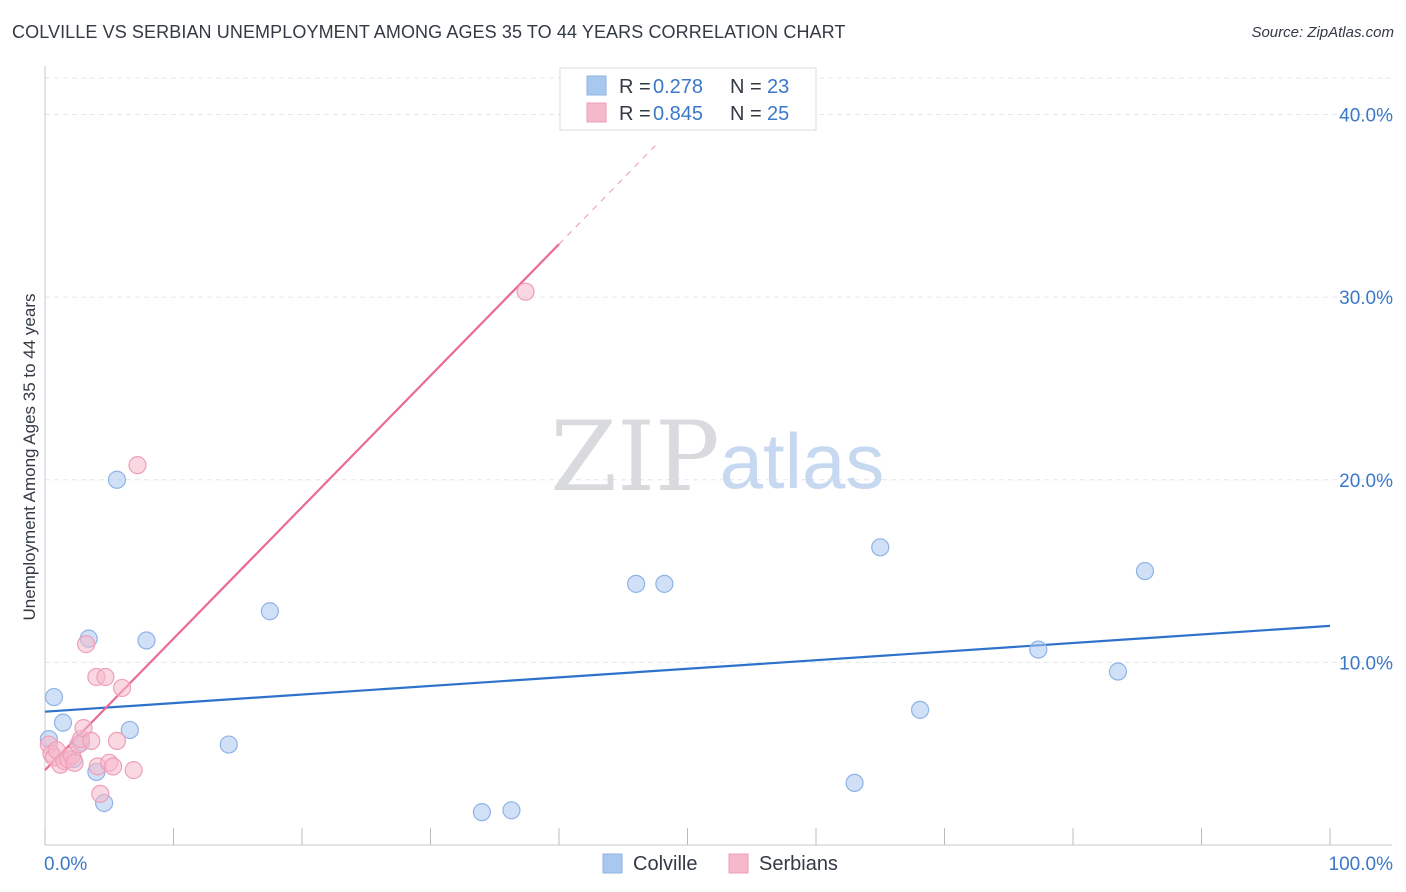 This screenshot has width=1406, height=892. What do you see at coordinates (665, 864) in the screenshot?
I see `colville-legend-label: Colville` at bounding box center [665, 864].